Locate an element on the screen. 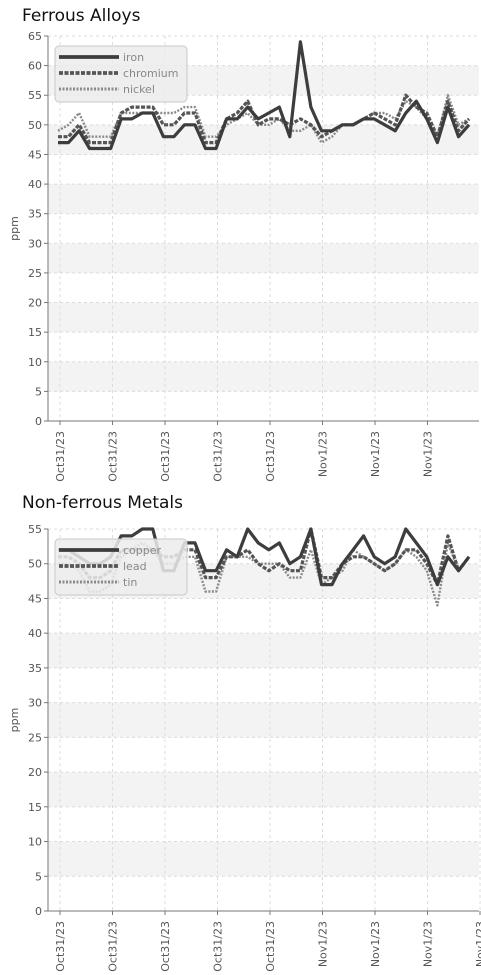  legend: iron chromium nickel is located at coordinates (121, 74).